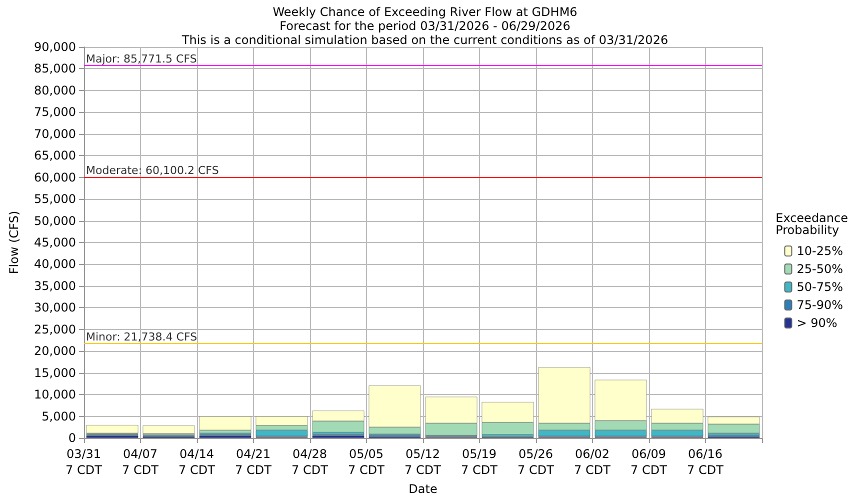  I want to click on y-tick-label: 75,000, so click(55, 112).